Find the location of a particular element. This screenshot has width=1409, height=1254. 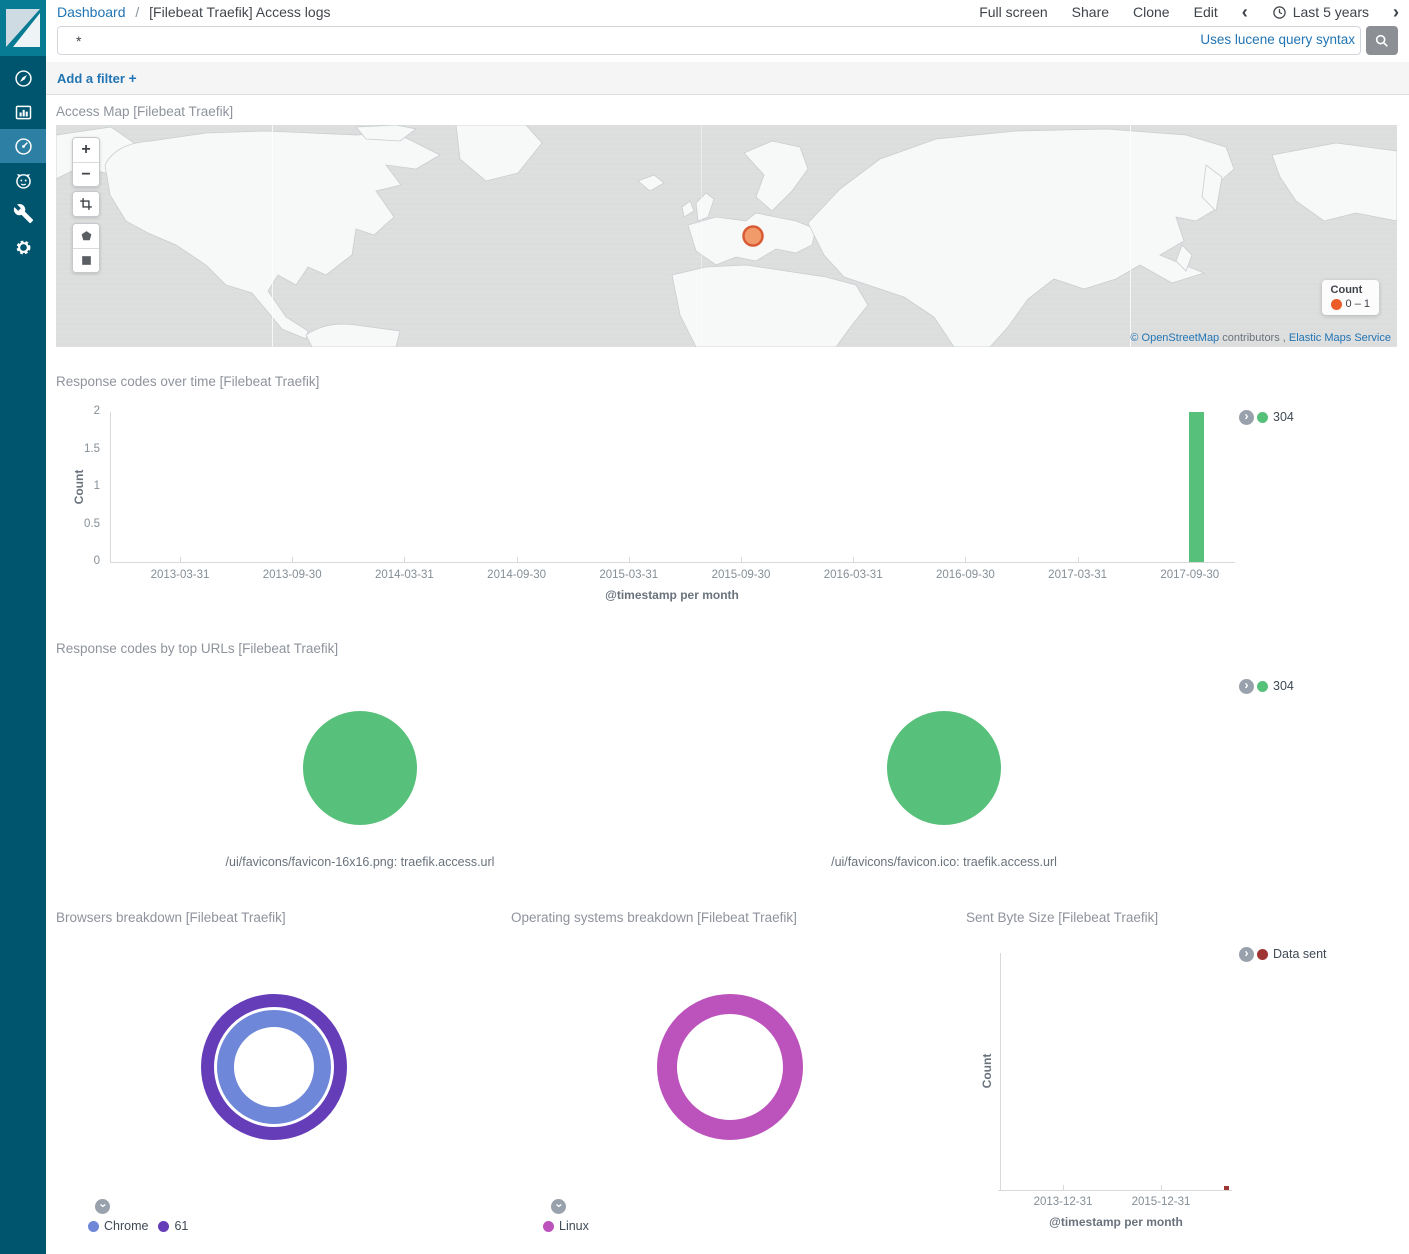

legend-label: Data sent is located at coordinates (1300, 954).